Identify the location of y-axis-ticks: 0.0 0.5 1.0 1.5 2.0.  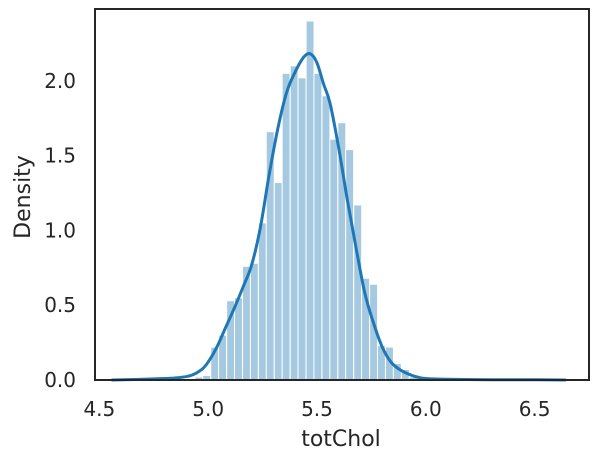
(60, 230).